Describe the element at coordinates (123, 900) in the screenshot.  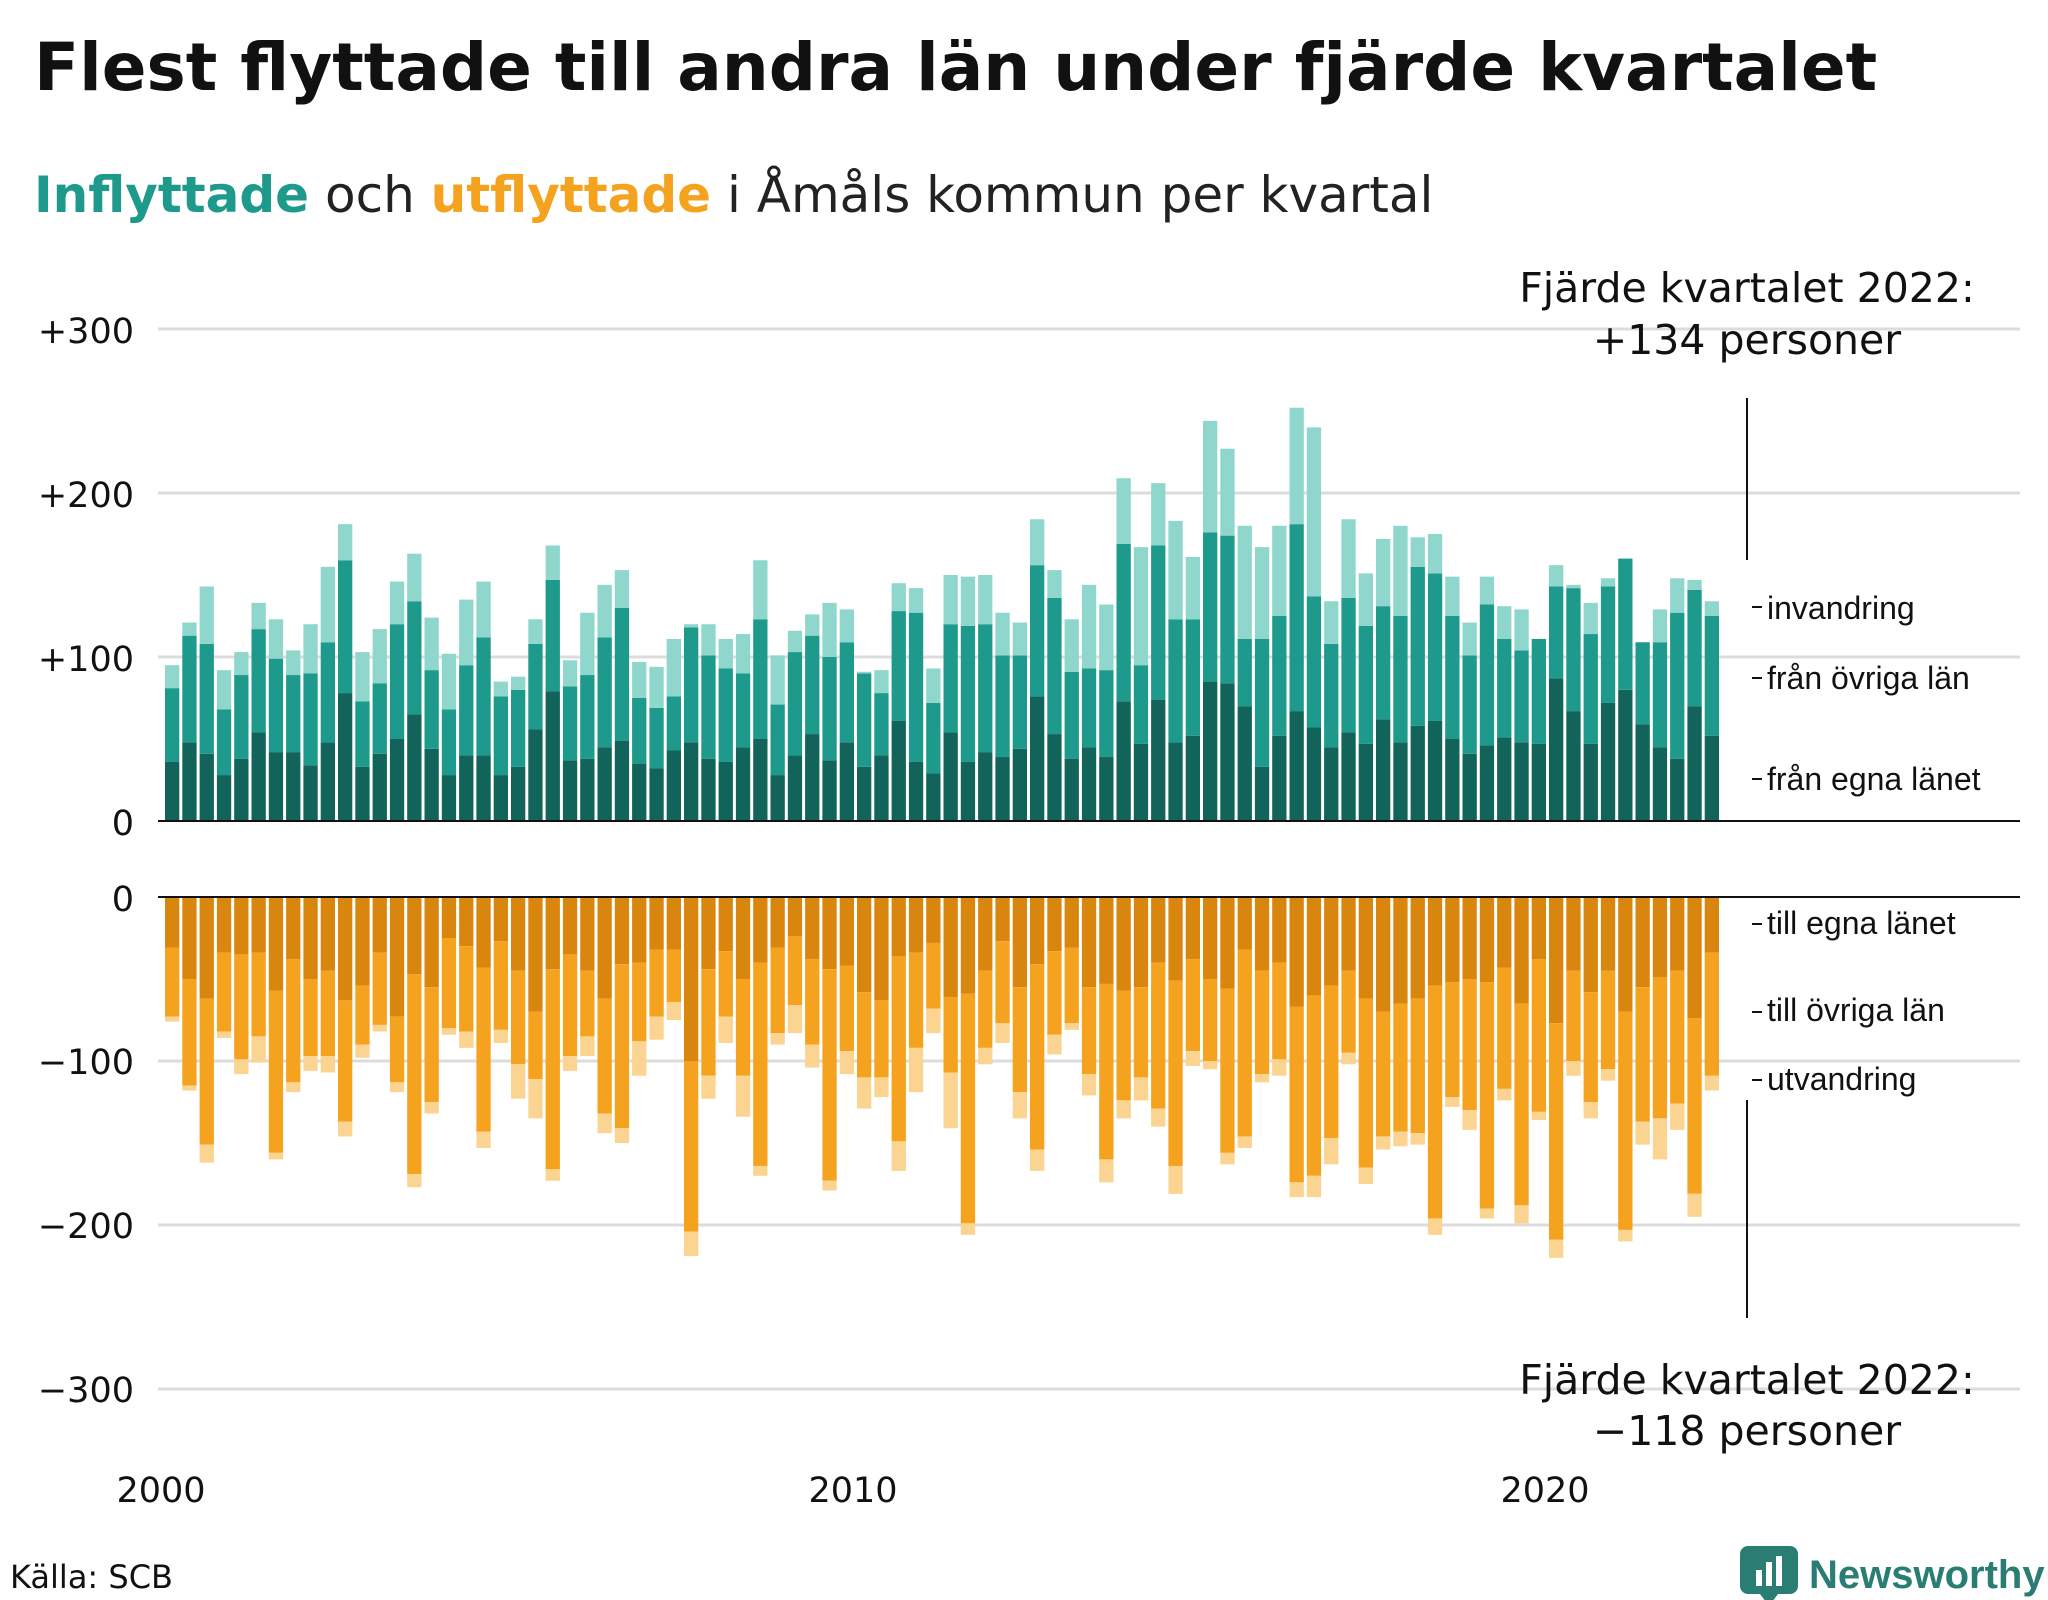
I see `y-tick-bottom-0: 0` at that location.